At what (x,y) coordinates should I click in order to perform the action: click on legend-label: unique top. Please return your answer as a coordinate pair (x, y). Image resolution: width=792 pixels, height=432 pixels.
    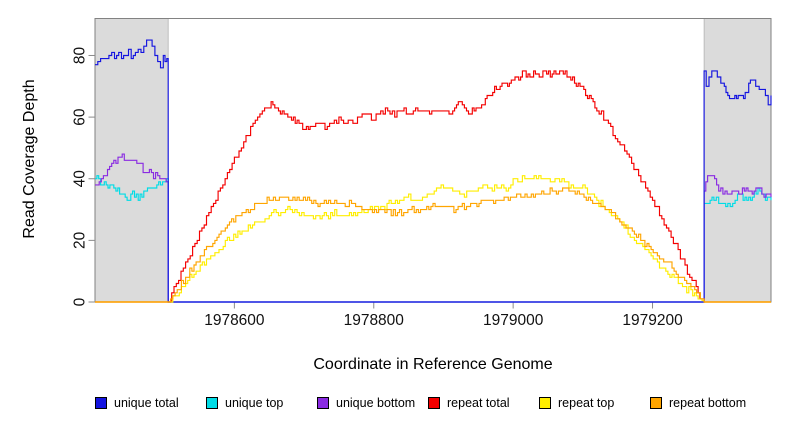
    Looking at the image, I should click on (254, 403).